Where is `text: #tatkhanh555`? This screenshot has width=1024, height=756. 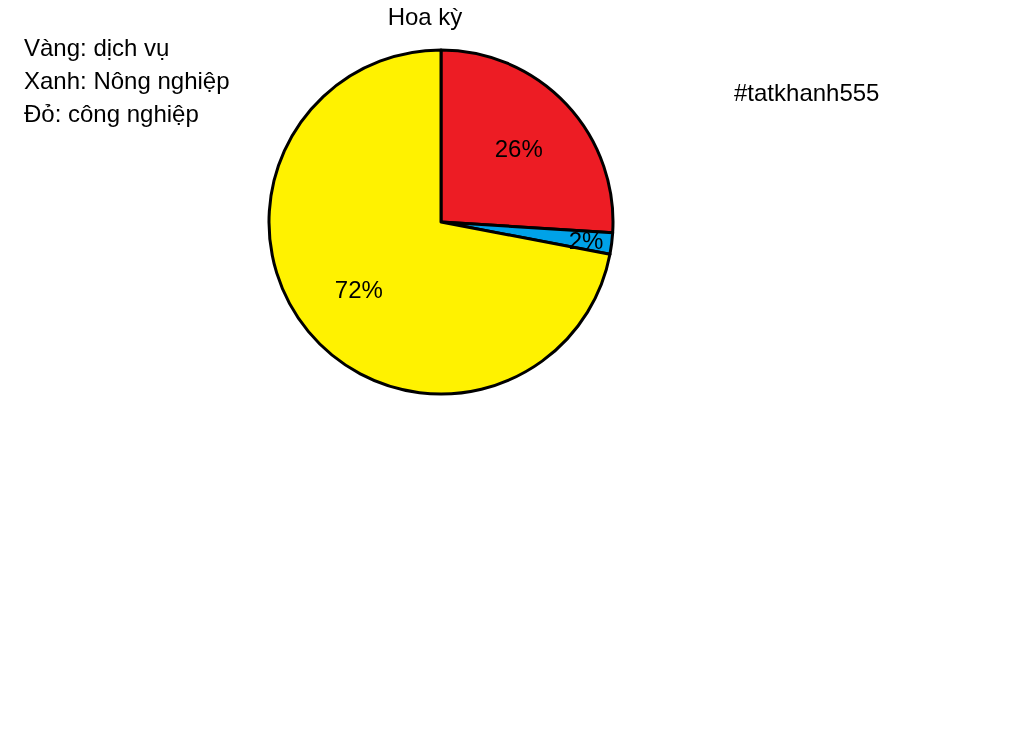 text: #tatkhanh555 is located at coordinates (807, 92).